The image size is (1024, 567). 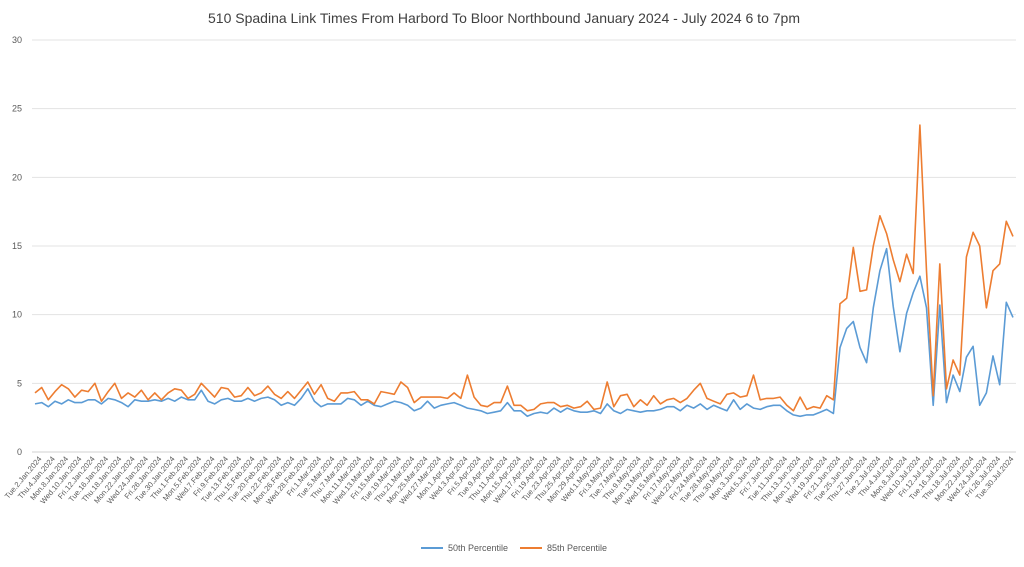 I want to click on y-axis: 0 5 10 15 20 25 30, so click(x=17, y=246).